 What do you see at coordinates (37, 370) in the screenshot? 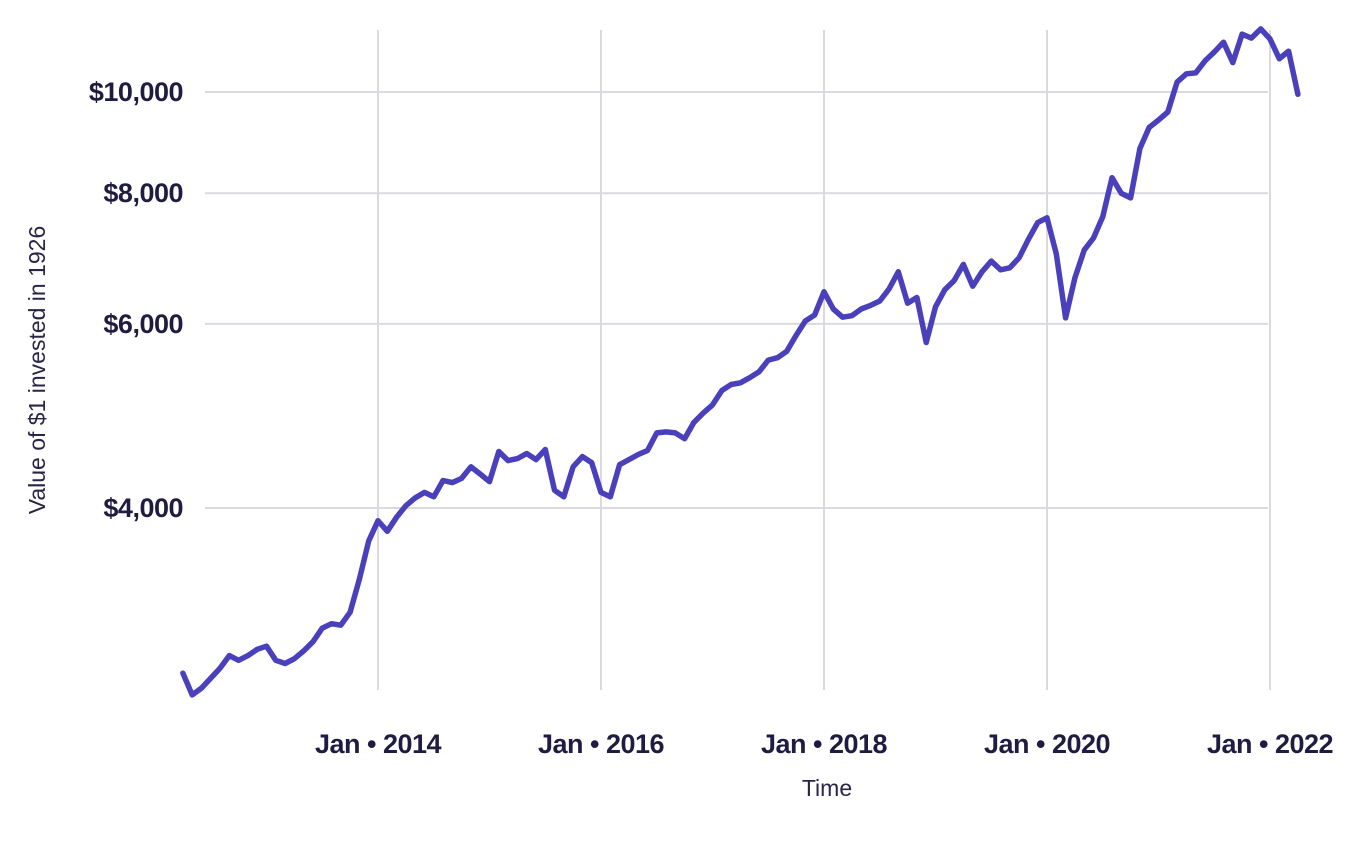
I see `y-axis-title: Value of $1 invested in 1926` at bounding box center [37, 370].